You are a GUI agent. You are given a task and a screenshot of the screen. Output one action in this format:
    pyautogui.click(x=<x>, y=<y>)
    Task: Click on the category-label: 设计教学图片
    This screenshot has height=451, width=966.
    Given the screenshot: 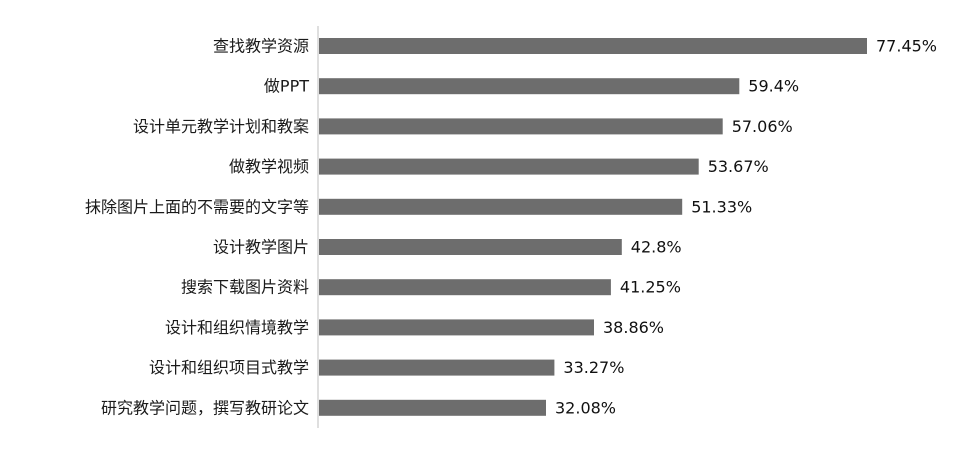 What is the action you would take?
    pyautogui.click(x=261, y=247)
    